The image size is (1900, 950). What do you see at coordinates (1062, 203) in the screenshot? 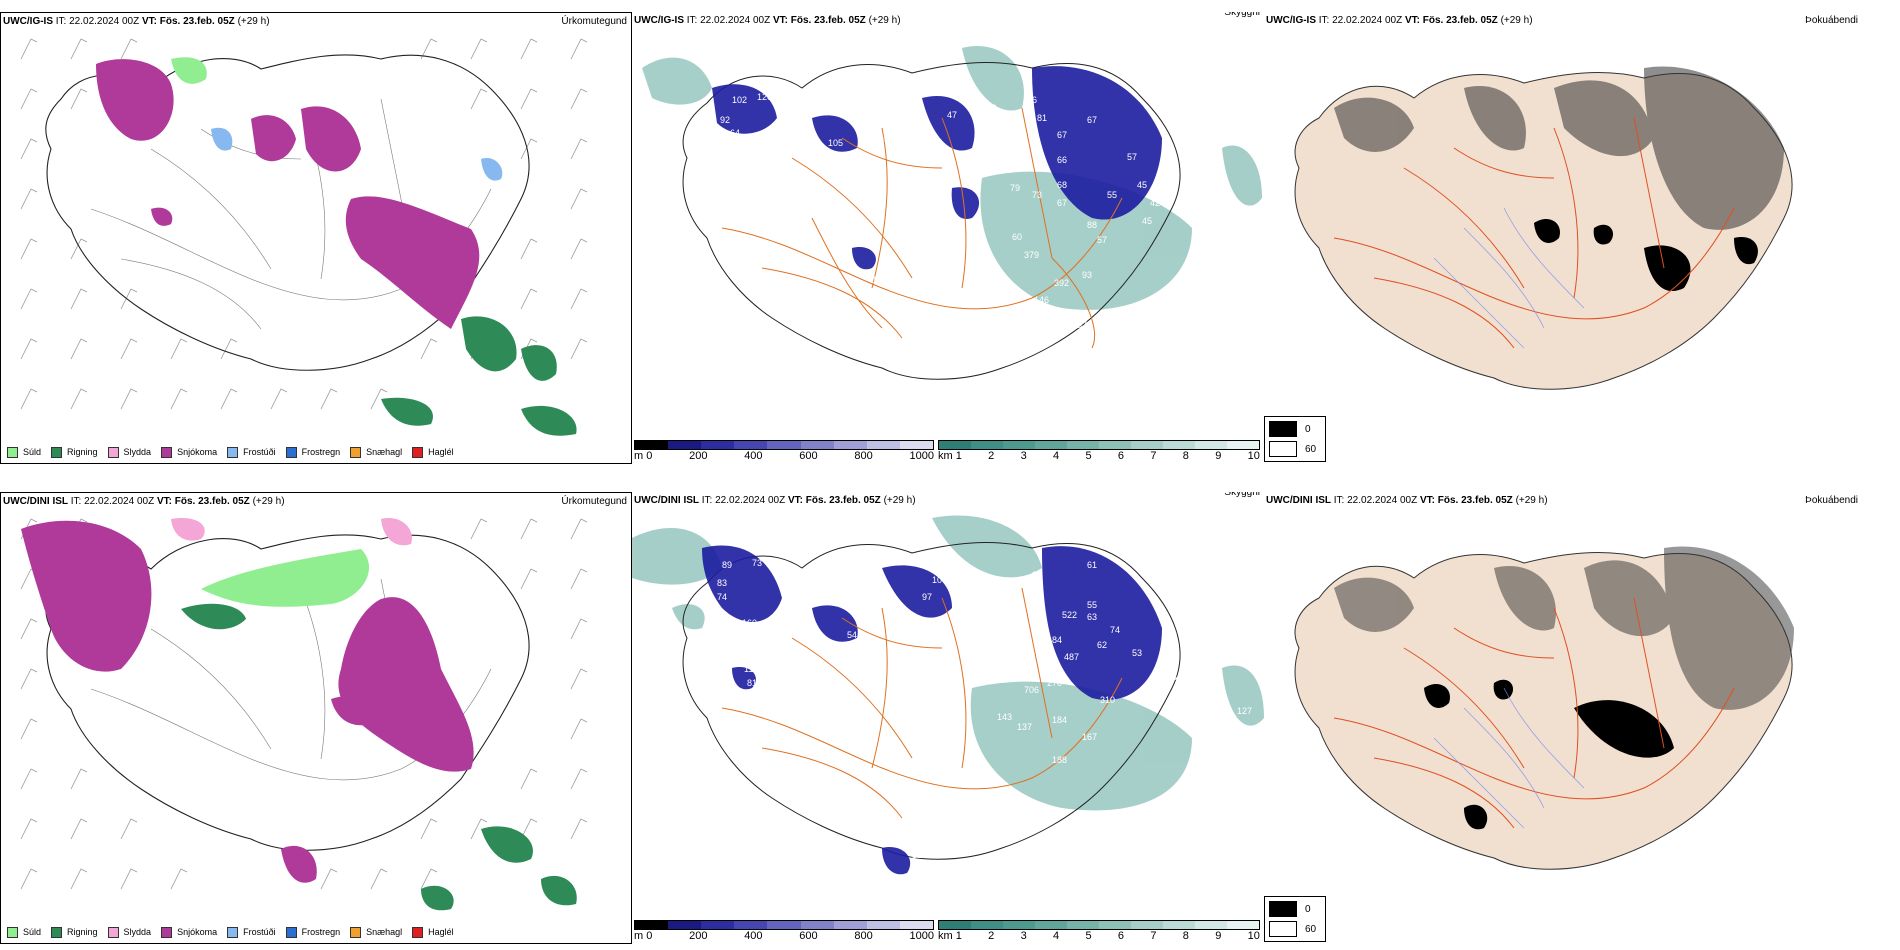
I see `svg-text: 67` at bounding box center [1062, 203].